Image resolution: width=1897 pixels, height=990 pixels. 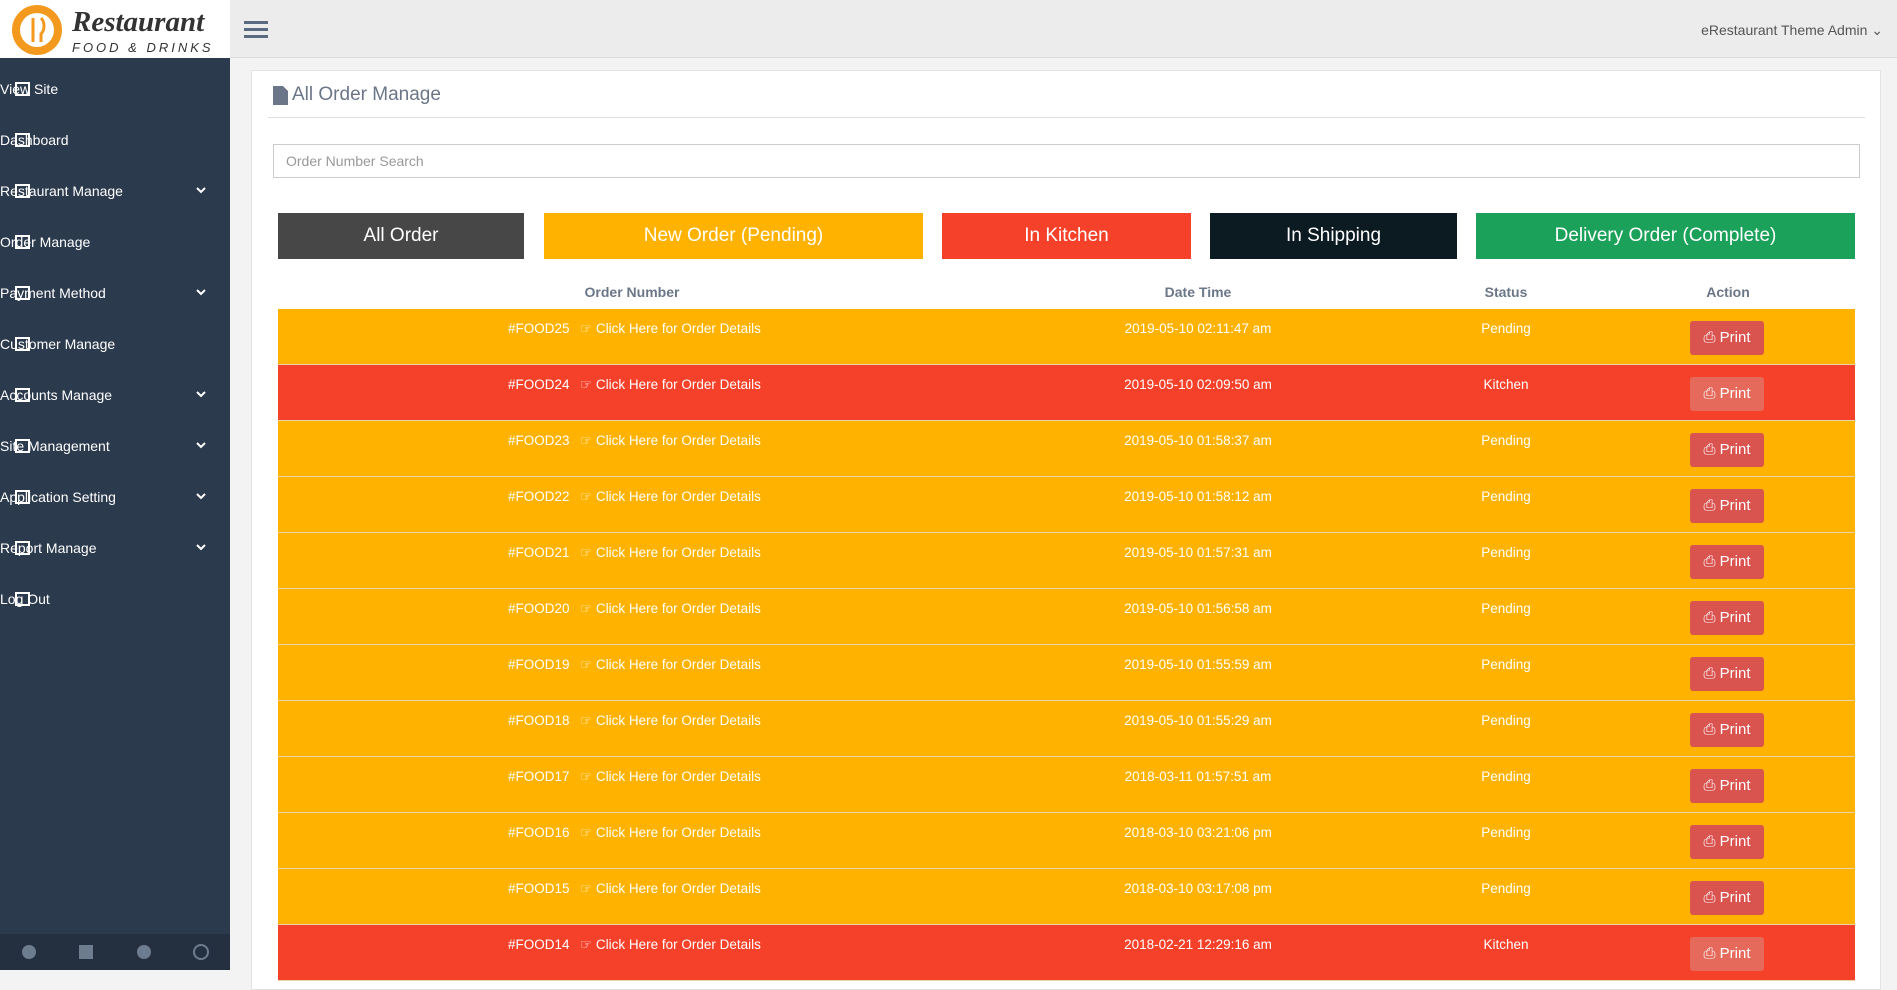 What do you see at coordinates (115, 344) in the screenshot?
I see `nav-item: Customer Manage` at bounding box center [115, 344].